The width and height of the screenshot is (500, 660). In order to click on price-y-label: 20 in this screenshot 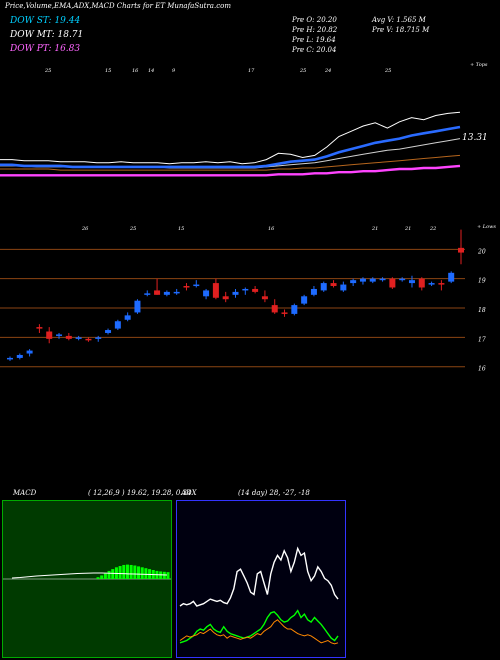, I will do `click(481, 251)`.